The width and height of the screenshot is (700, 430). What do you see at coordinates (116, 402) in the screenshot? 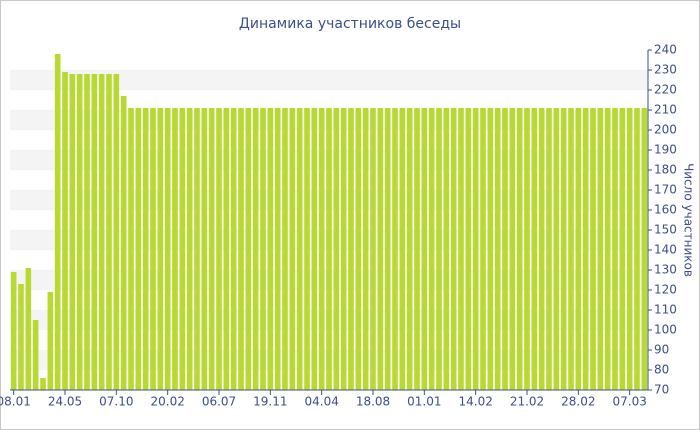
I see `x-tick-label: 07.10` at bounding box center [116, 402].